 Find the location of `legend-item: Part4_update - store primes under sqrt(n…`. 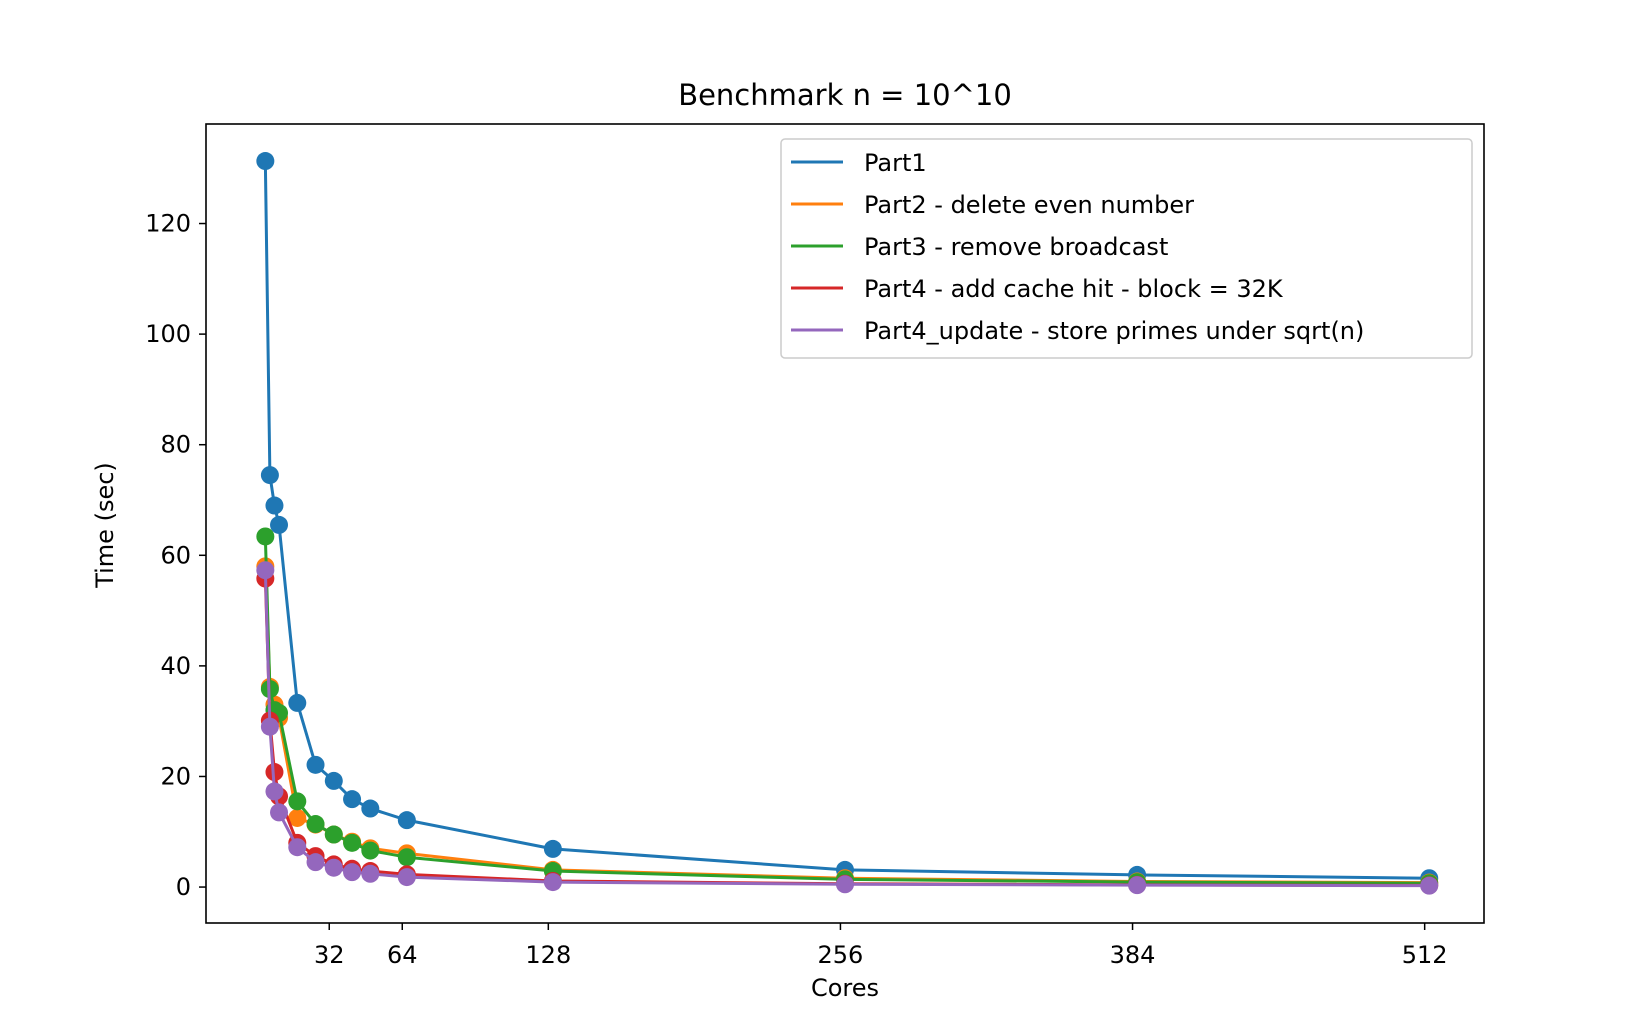

legend-item: Part4_update - store primes under sqrt(n… is located at coordinates (1077, 331).